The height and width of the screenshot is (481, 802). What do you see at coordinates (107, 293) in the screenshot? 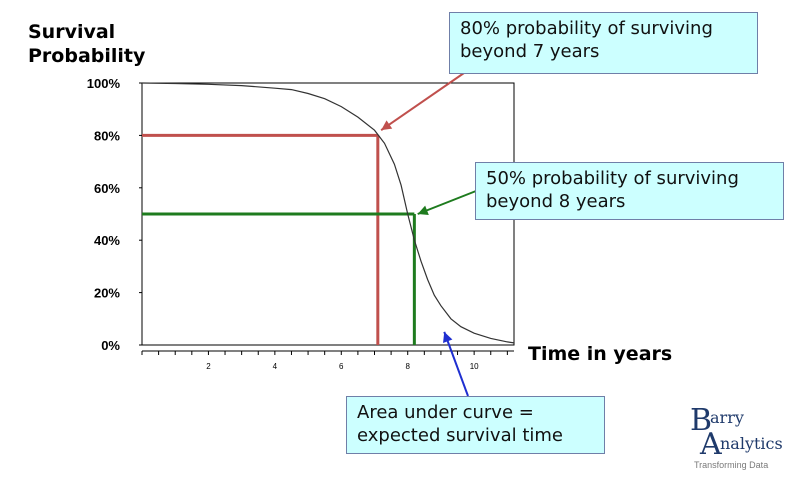
I see `y-tick-label-4: 20%` at bounding box center [107, 293].